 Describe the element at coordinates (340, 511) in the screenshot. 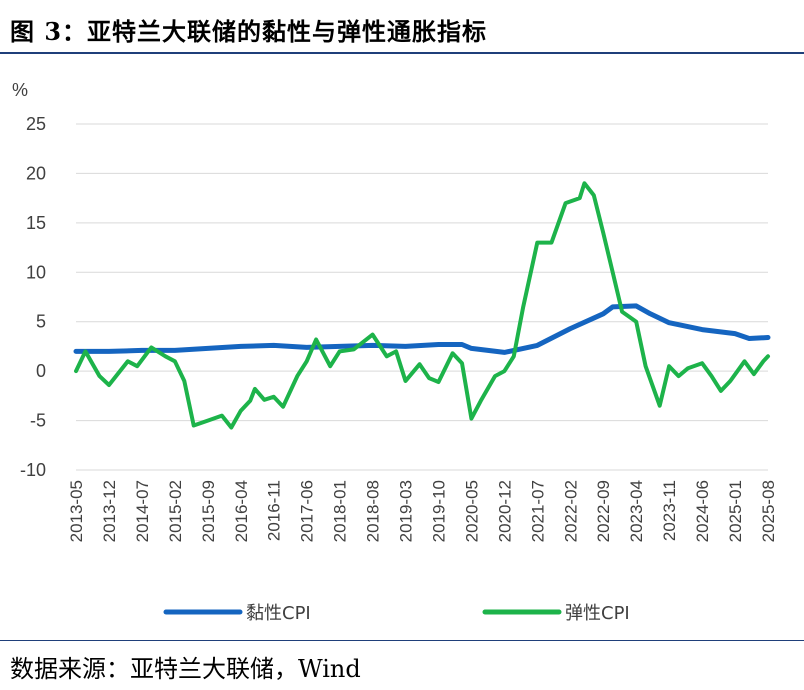

I see `x-tick-label: 2018-01` at that location.